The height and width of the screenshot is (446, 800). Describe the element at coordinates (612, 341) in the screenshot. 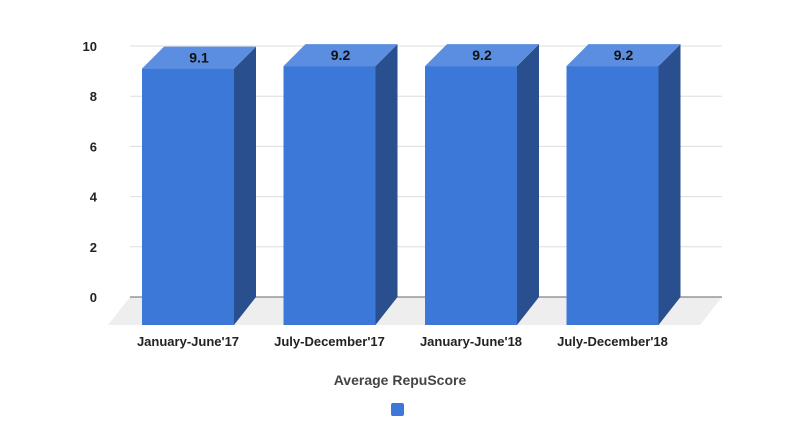

I see `x-tick-label: July-December'18` at that location.